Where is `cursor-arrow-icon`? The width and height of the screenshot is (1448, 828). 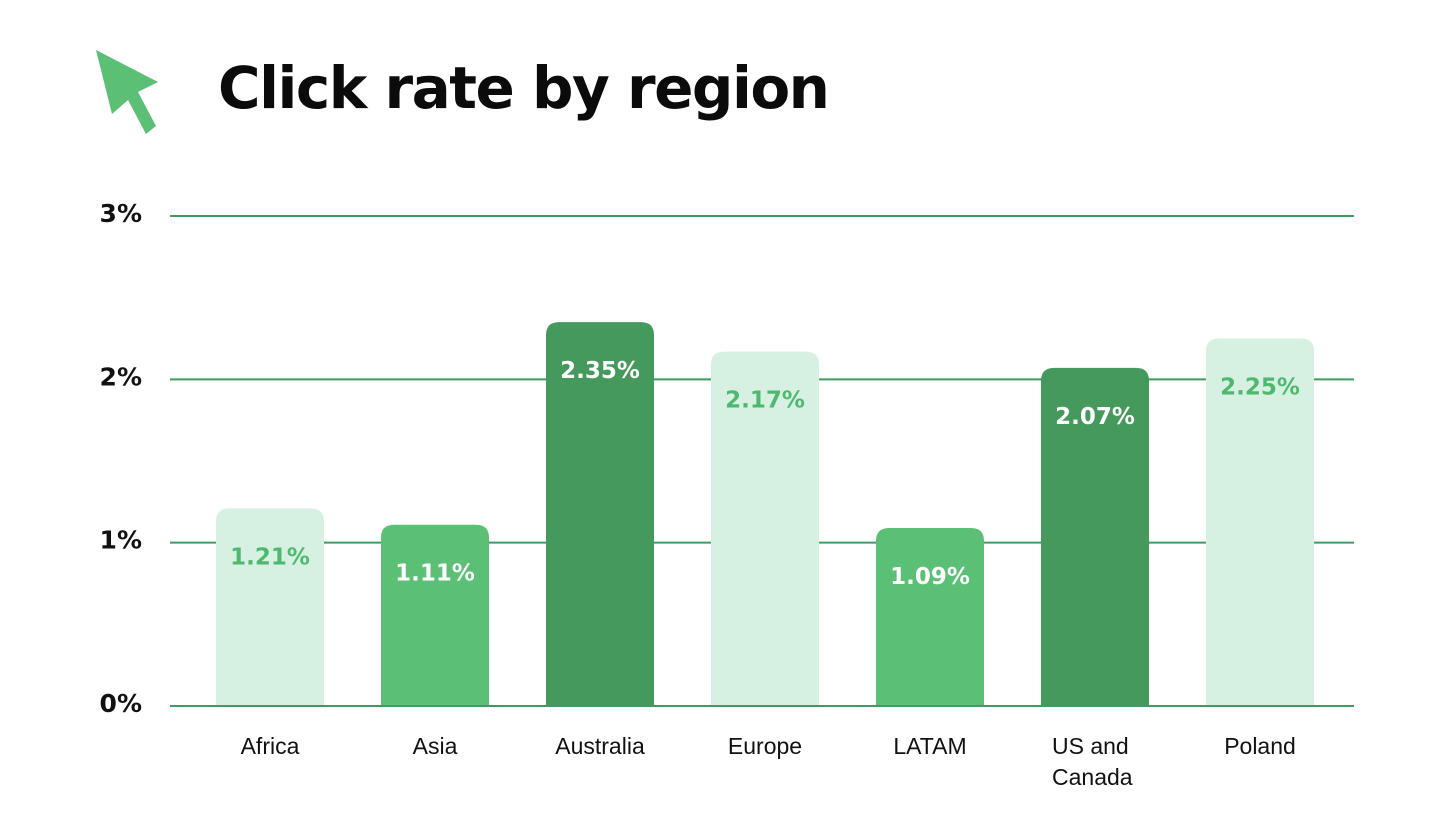 cursor-arrow-icon is located at coordinates (127, 92).